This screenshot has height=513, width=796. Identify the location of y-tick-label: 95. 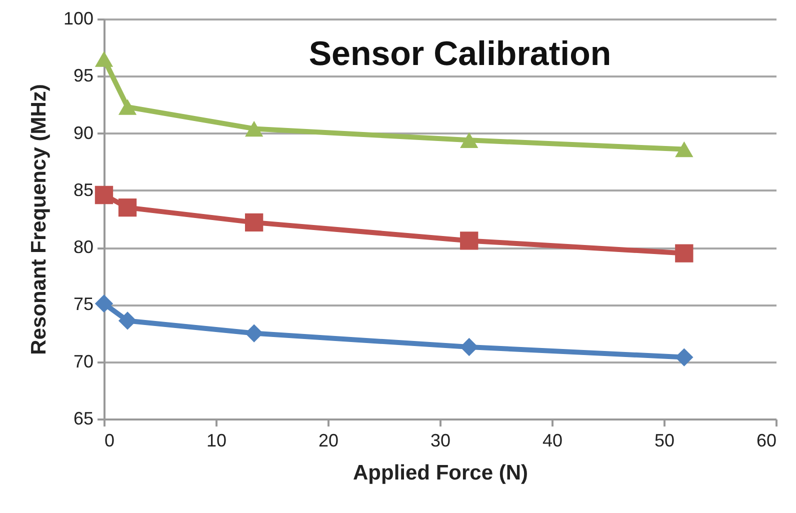
(83, 76).